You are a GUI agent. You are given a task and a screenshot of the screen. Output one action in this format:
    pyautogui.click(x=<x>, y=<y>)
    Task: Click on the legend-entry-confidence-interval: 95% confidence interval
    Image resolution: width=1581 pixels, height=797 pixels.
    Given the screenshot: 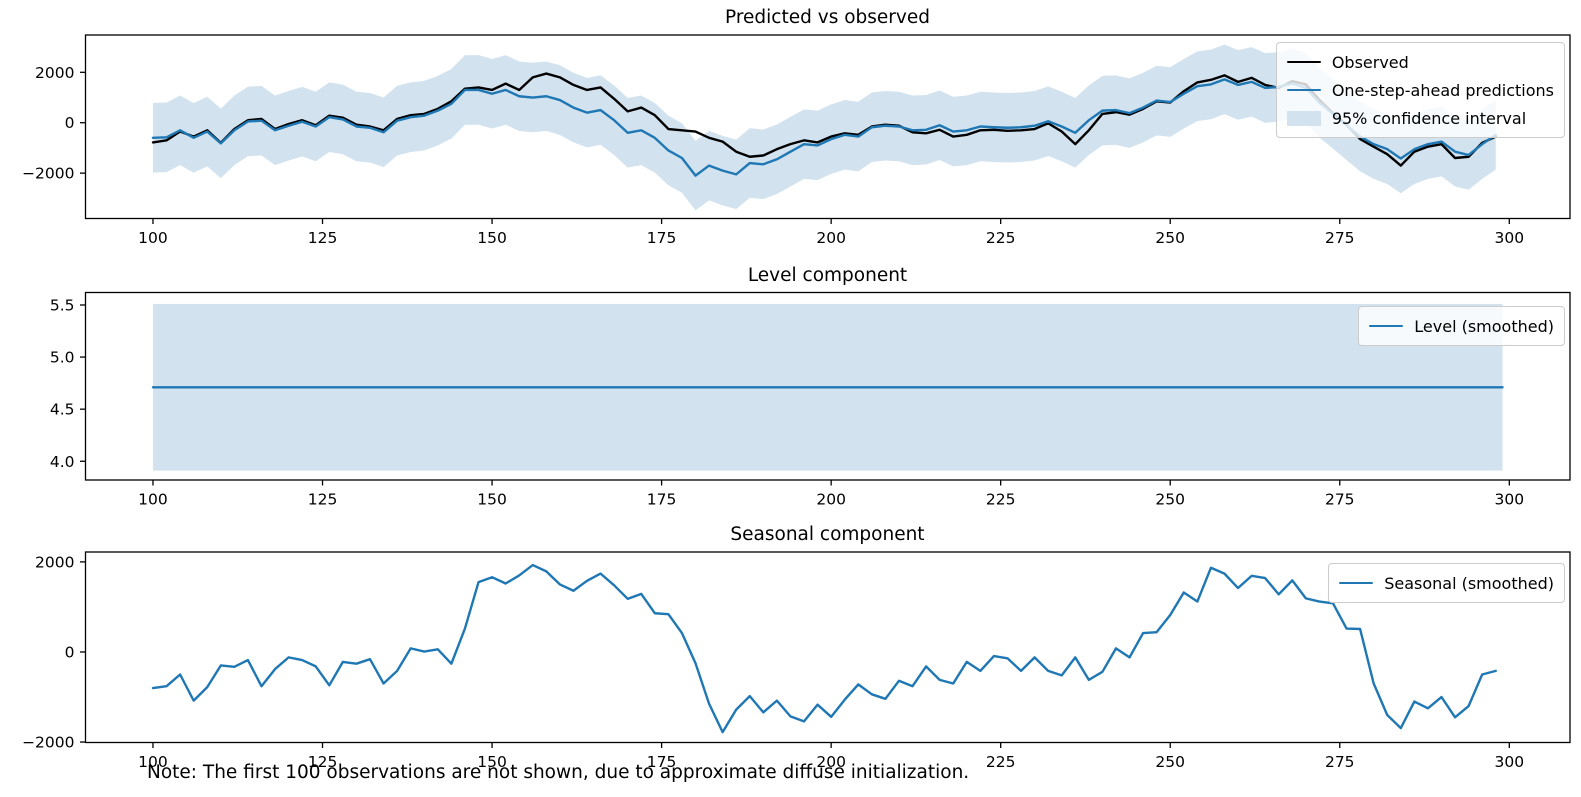 What is the action you would take?
    pyautogui.click(x=1420, y=118)
    